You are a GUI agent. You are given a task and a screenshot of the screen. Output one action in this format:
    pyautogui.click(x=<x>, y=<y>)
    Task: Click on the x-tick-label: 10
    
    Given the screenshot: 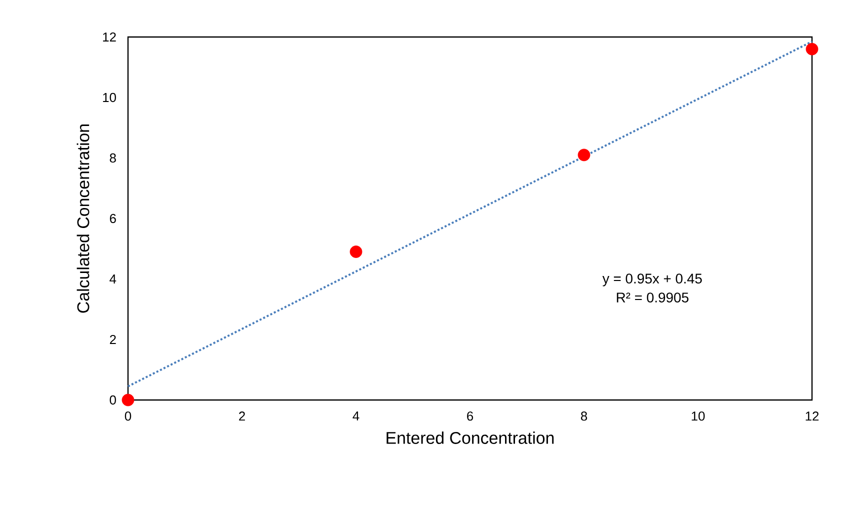 What is the action you would take?
    pyautogui.click(x=698, y=416)
    